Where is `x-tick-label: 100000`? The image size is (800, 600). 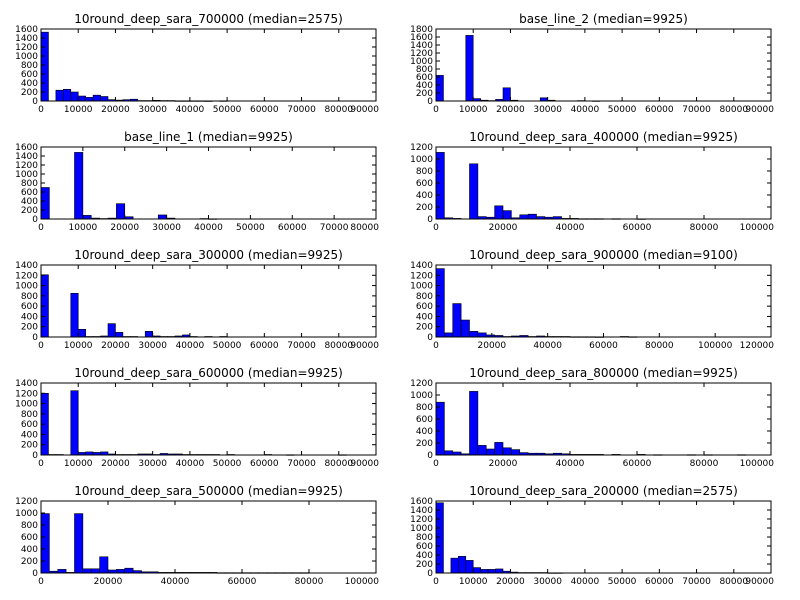
x-tick-label: 100000 is located at coordinates (715, 346).